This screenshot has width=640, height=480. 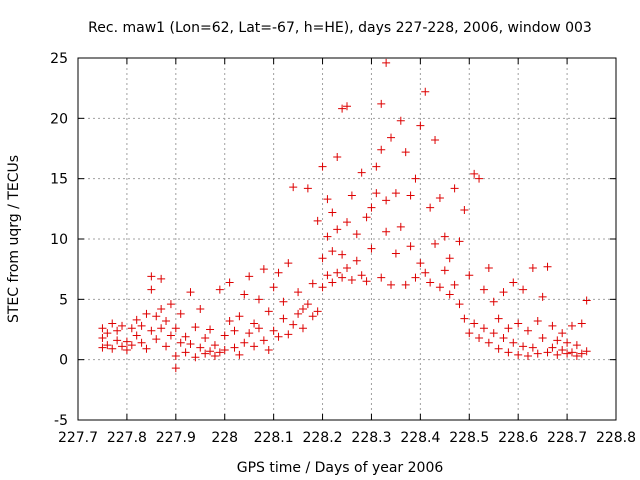 I want to click on y-tick-label: 0, so click(x=63, y=361).